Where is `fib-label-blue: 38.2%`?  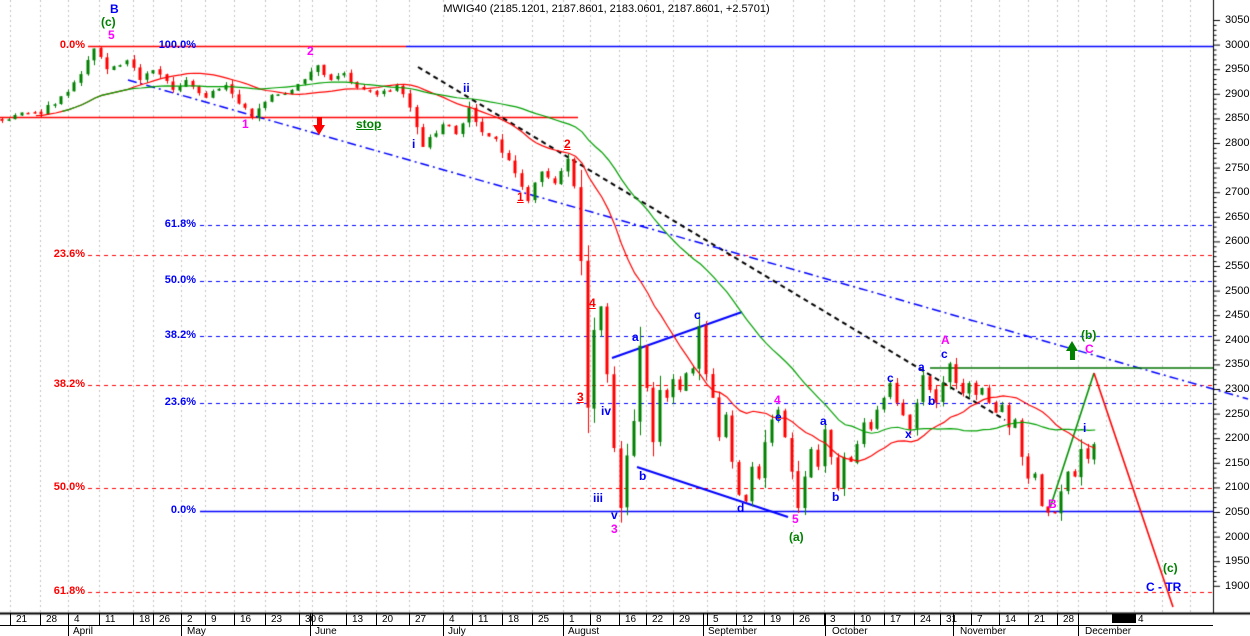 fib-label-blue: 38.2% is located at coordinates (180, 335).